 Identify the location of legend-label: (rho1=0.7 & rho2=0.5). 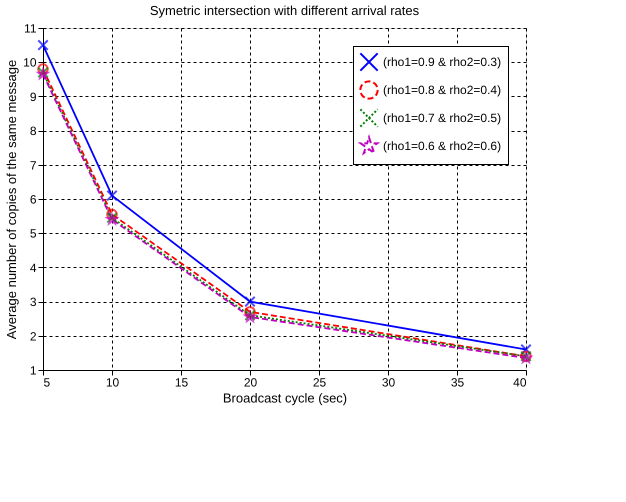
(442, 118).